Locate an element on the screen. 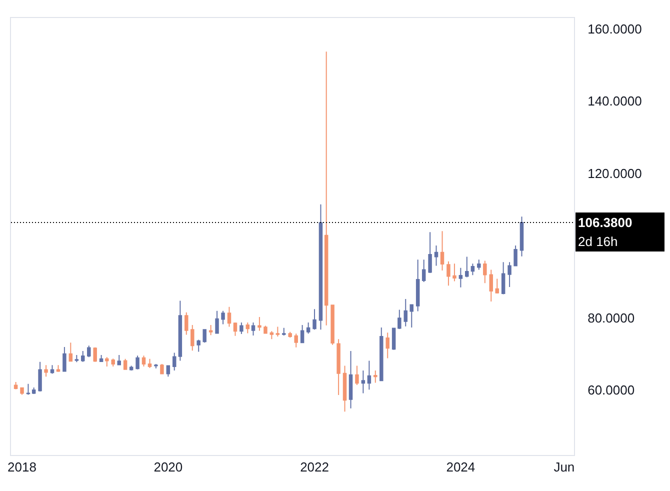  x-tick-label: 2018 is located at coordinates (22, 467).